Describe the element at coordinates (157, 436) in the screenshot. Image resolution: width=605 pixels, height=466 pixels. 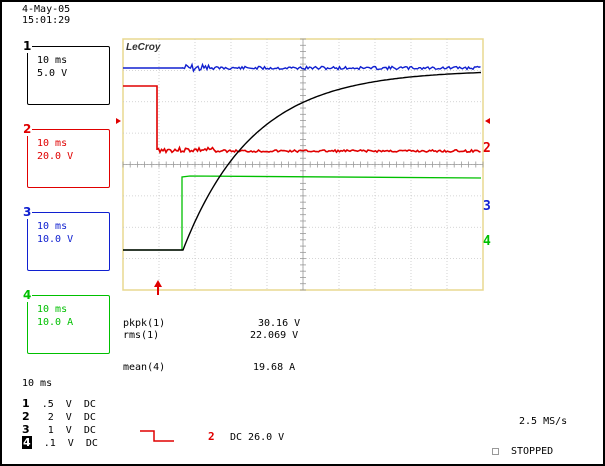
I see `trigger-edge-icon` at that location.